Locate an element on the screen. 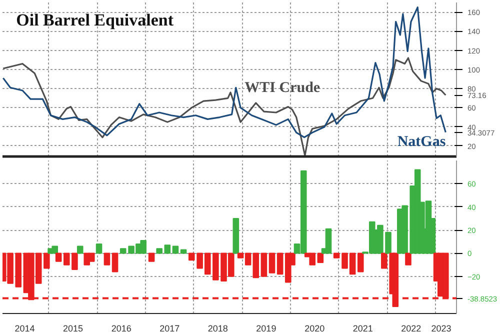 The height and width of the screenshot is (334, 500). x-tick-label: 2017 is located at coordinates (170, 329).